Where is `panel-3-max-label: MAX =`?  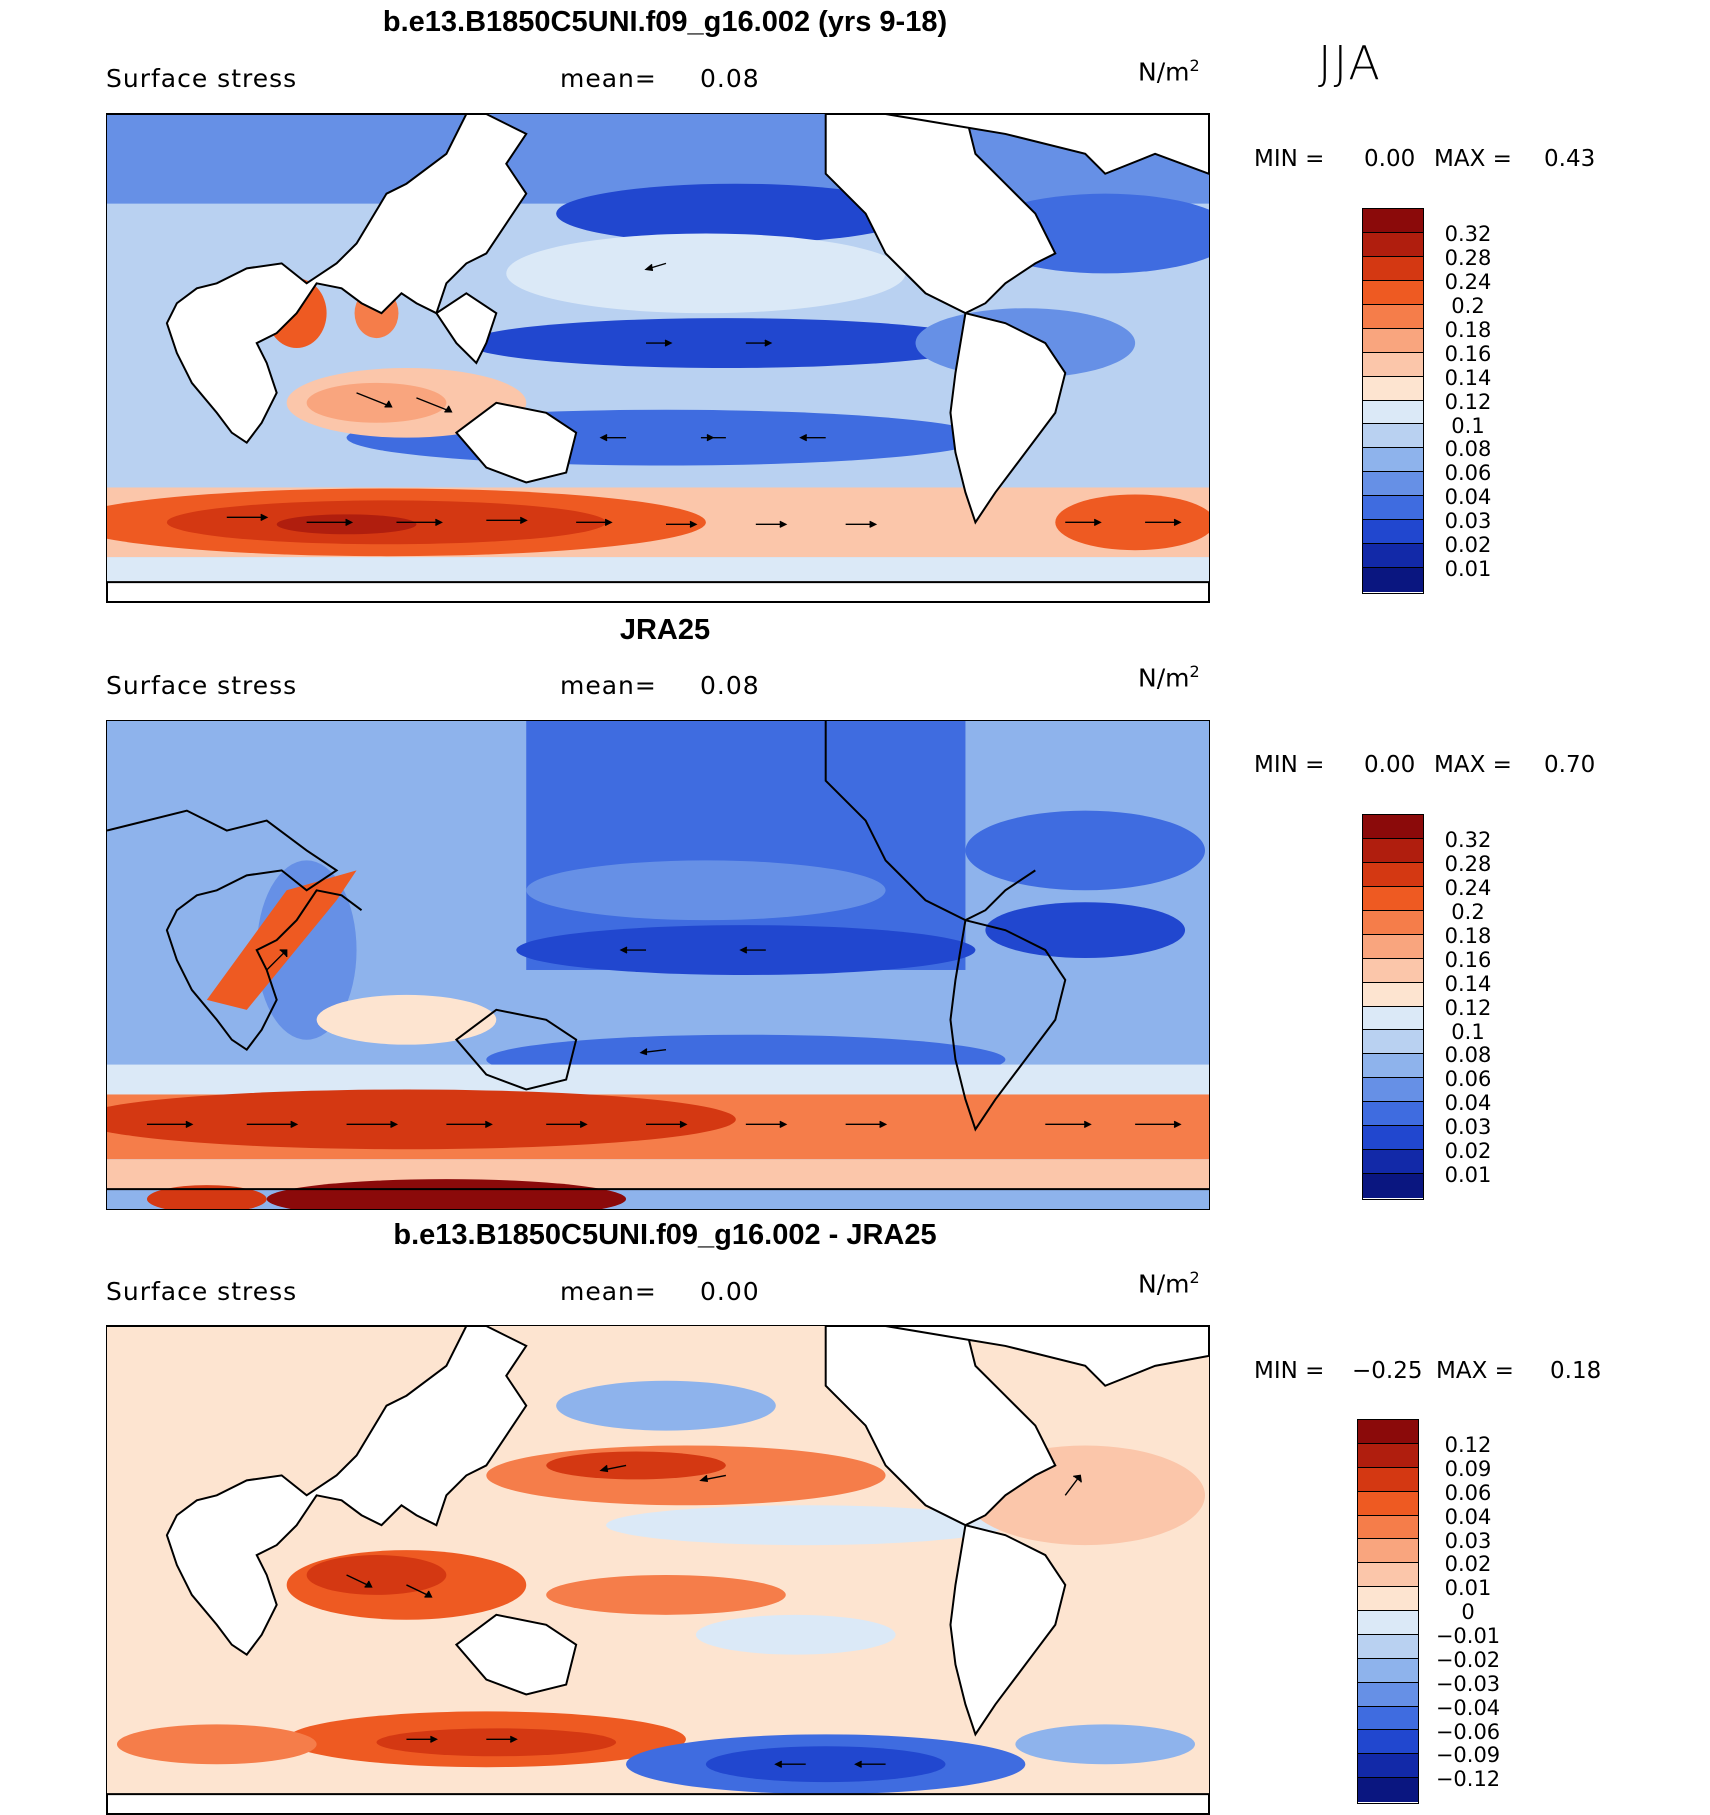
panel-3-max-label: MAX = is located at coordinates (1475, 1371).